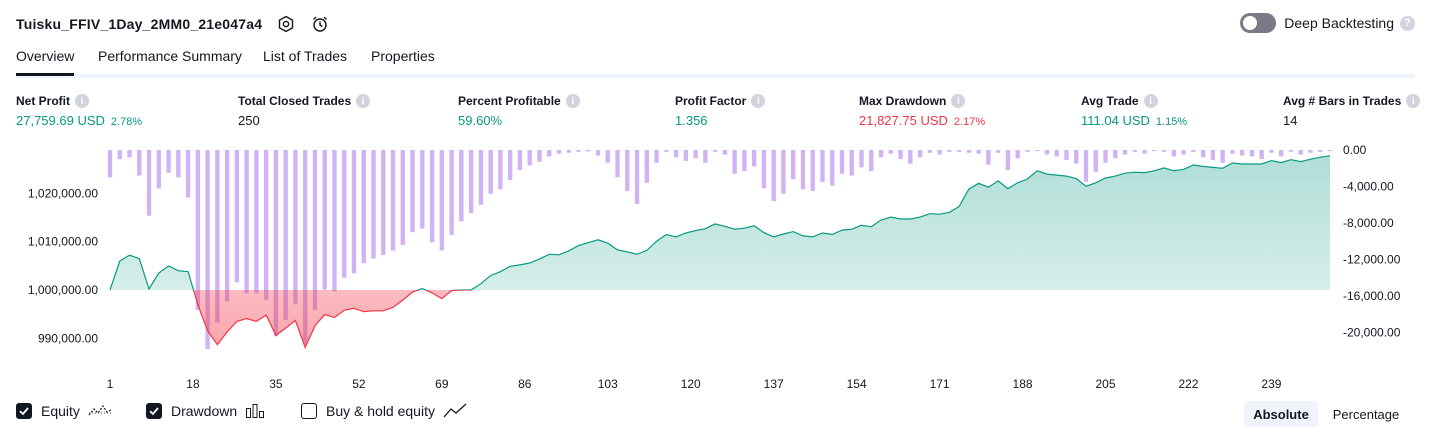 The image size is (1431, 438). Describe the element at coordinates (857, 384) in the screenshot. I see `x-axis-tick: 154` at that location.